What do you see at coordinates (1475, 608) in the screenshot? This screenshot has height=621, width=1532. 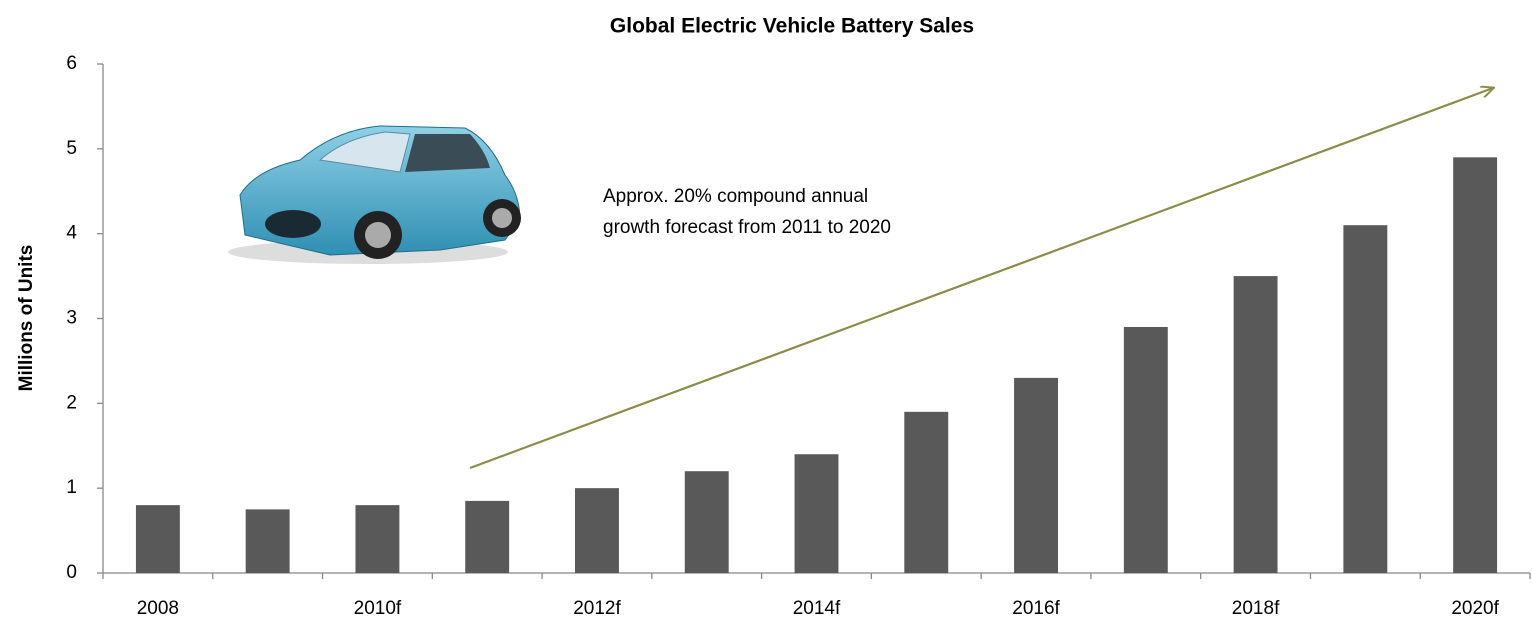 I see `x-tick-label: 2020f` at bounding box center [1475, 608].